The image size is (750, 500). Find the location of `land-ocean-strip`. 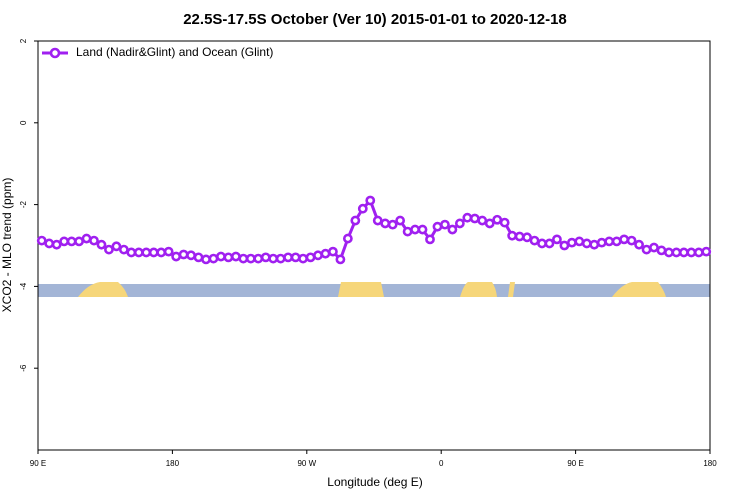

land-ocean-strip is located at coordinates (374, 289).